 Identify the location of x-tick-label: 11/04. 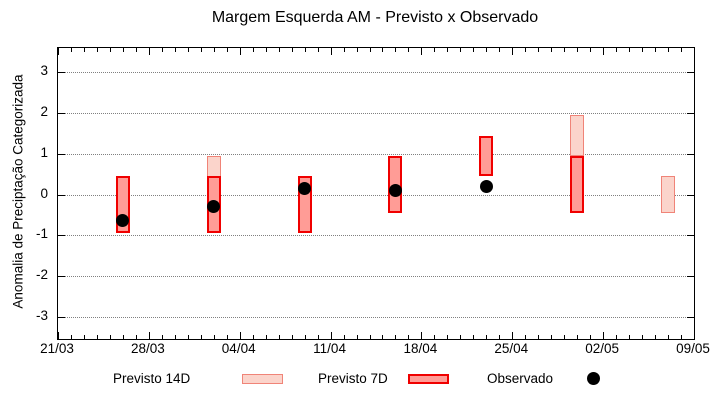
(329, 348).